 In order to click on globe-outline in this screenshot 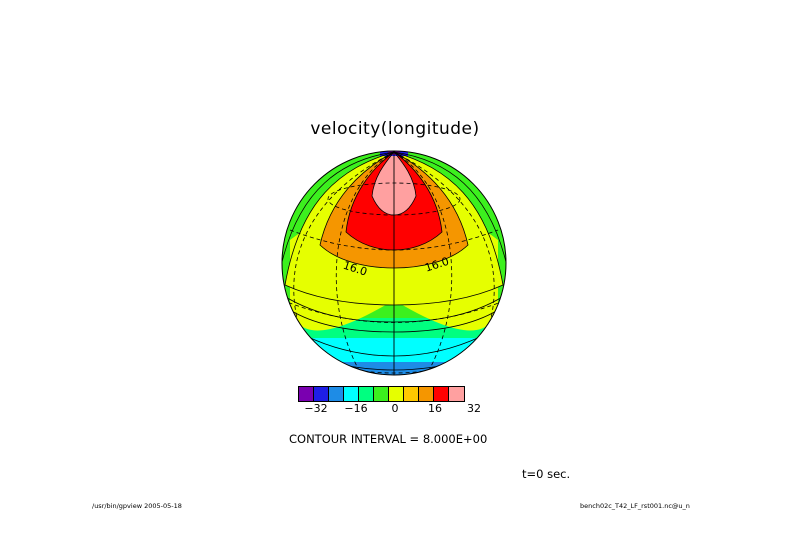, I will do `click(394, 263)`.